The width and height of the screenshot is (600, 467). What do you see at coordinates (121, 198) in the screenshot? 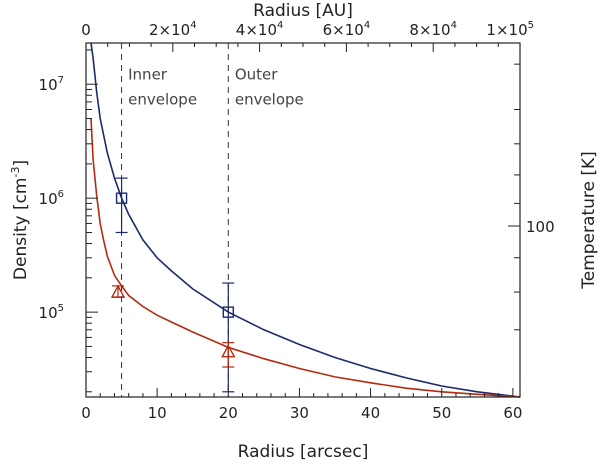
I see `density-point-1-marker` at bounding box center [121, 198].